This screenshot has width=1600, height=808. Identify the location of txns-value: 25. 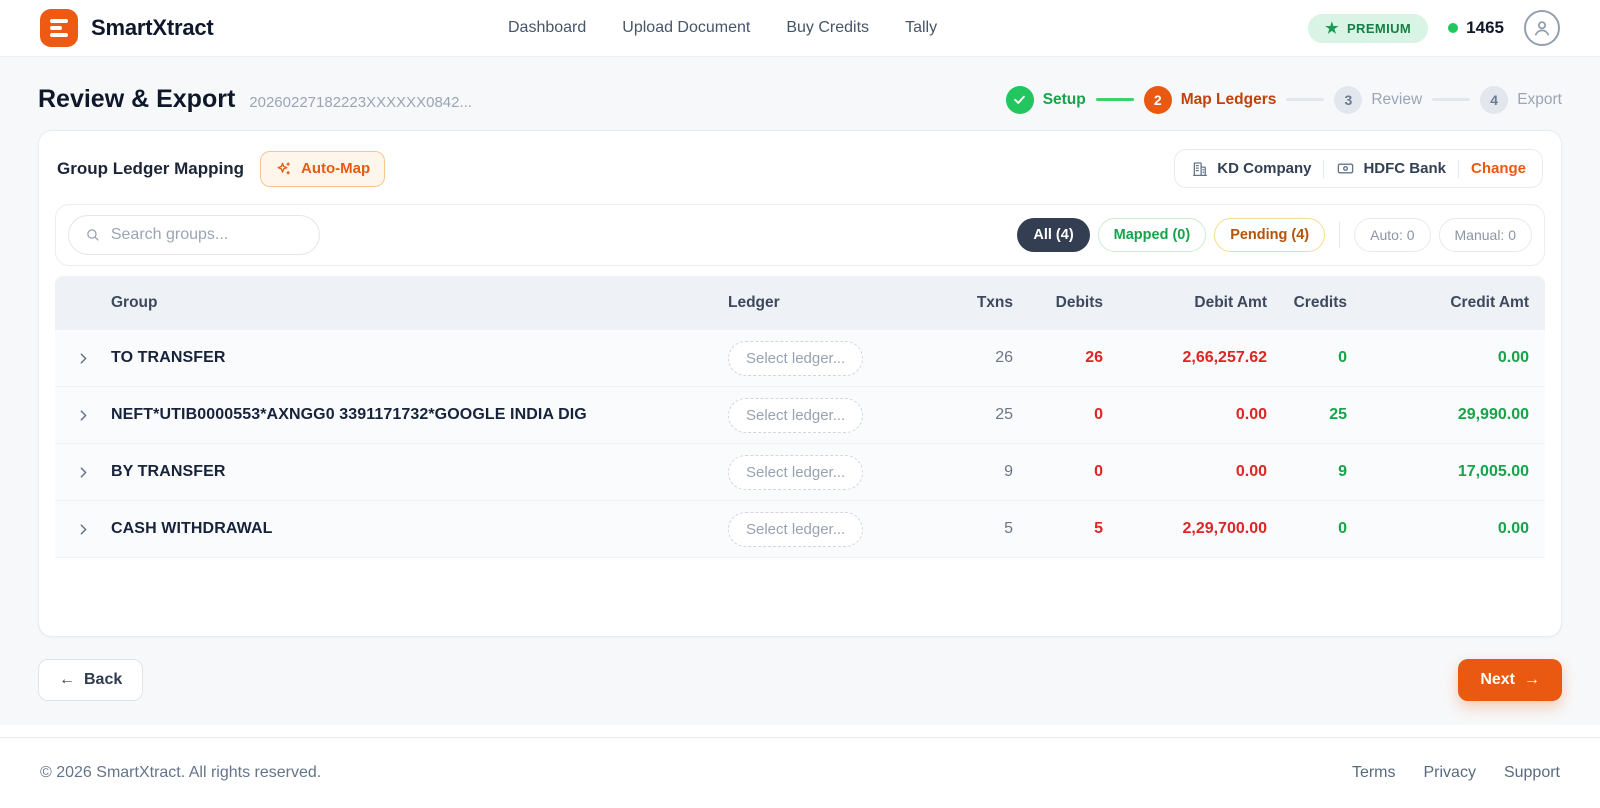
(1004, 414).